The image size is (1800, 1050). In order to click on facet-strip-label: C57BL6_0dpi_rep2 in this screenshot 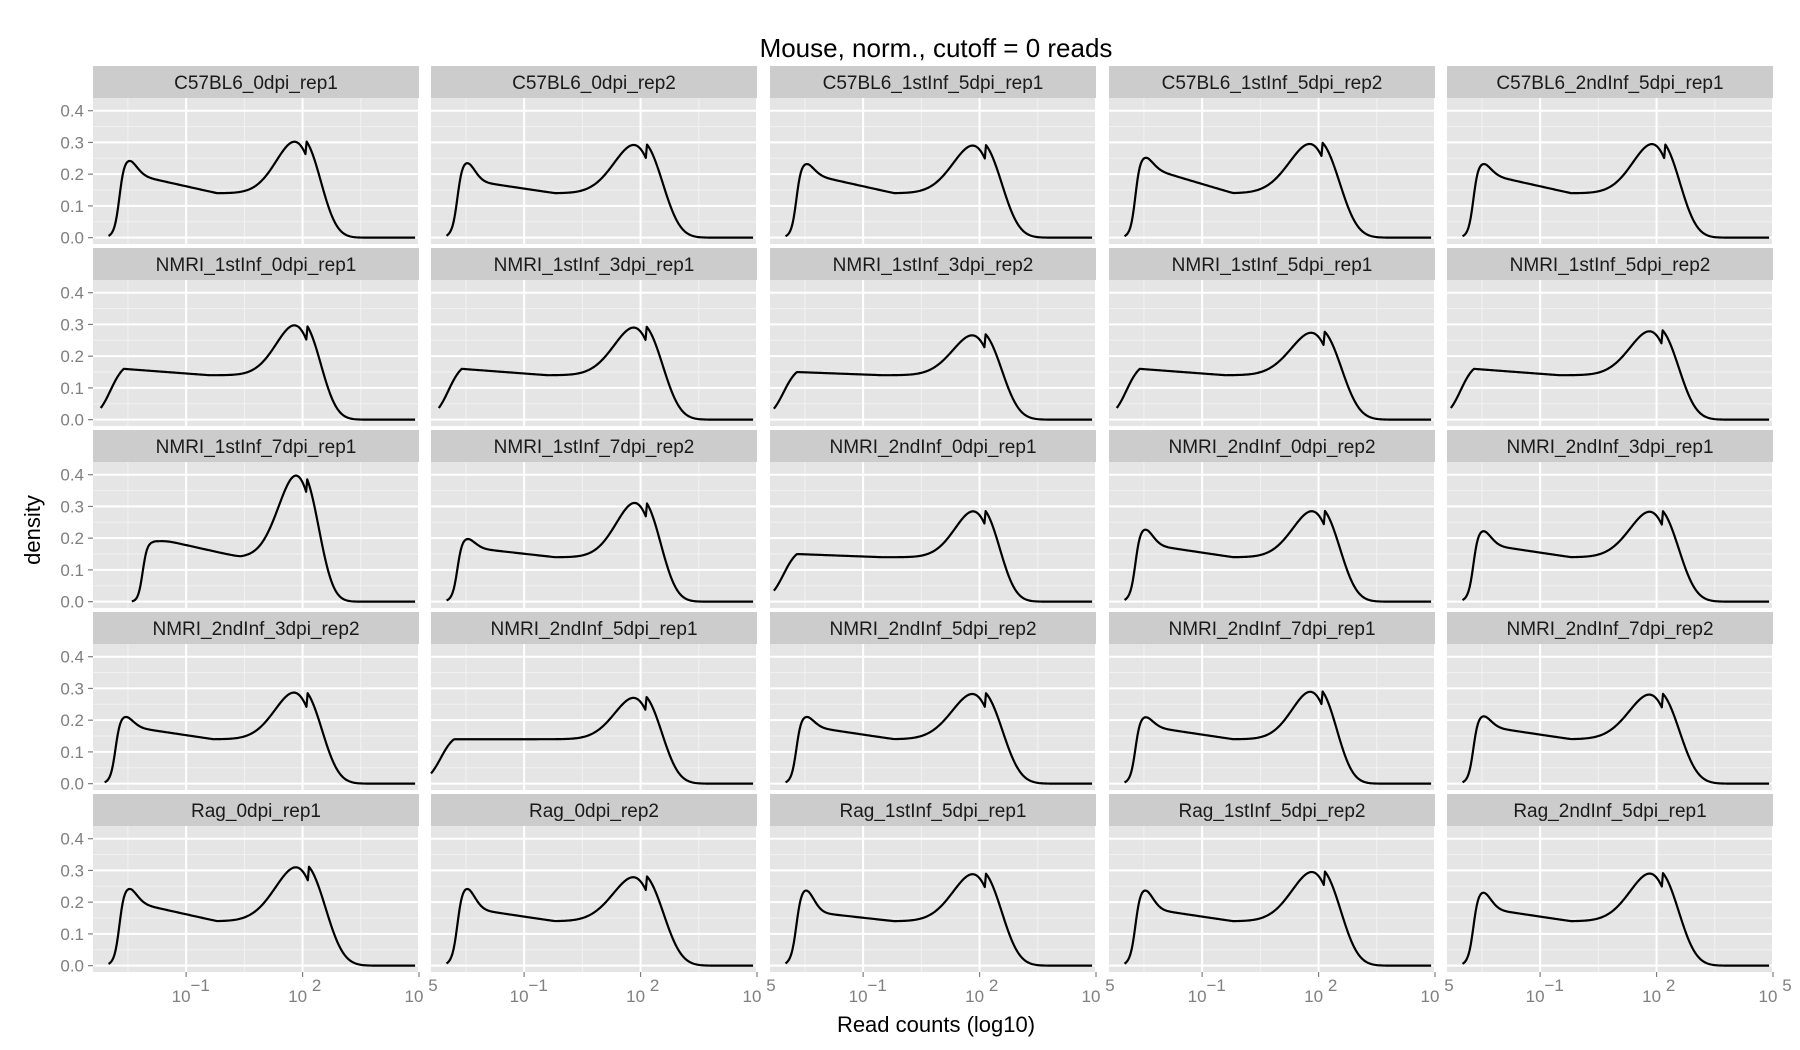, I will do `click(594, 83)`.